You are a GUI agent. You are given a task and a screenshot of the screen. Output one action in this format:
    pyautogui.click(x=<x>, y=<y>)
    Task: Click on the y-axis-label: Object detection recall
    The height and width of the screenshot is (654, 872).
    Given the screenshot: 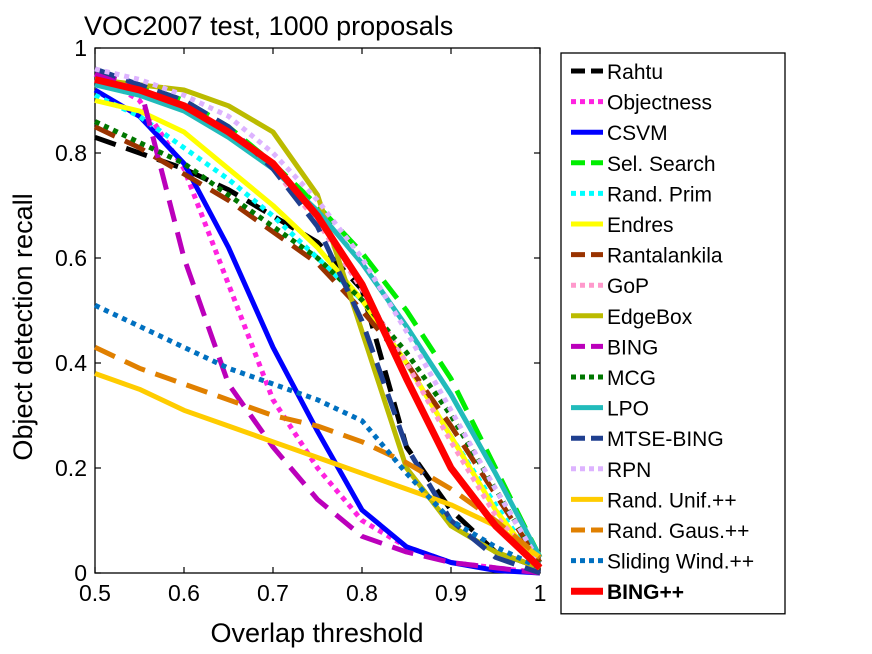 What is the action you would take?
    pyautogui.click(x=23, y=326)
    